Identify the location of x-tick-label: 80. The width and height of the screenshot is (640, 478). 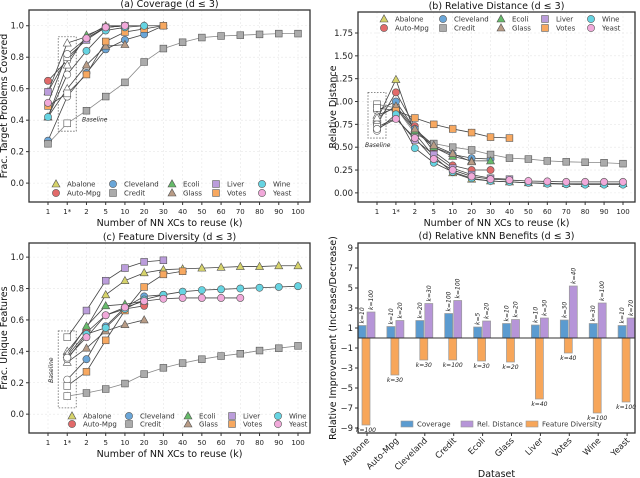
(585, 212).